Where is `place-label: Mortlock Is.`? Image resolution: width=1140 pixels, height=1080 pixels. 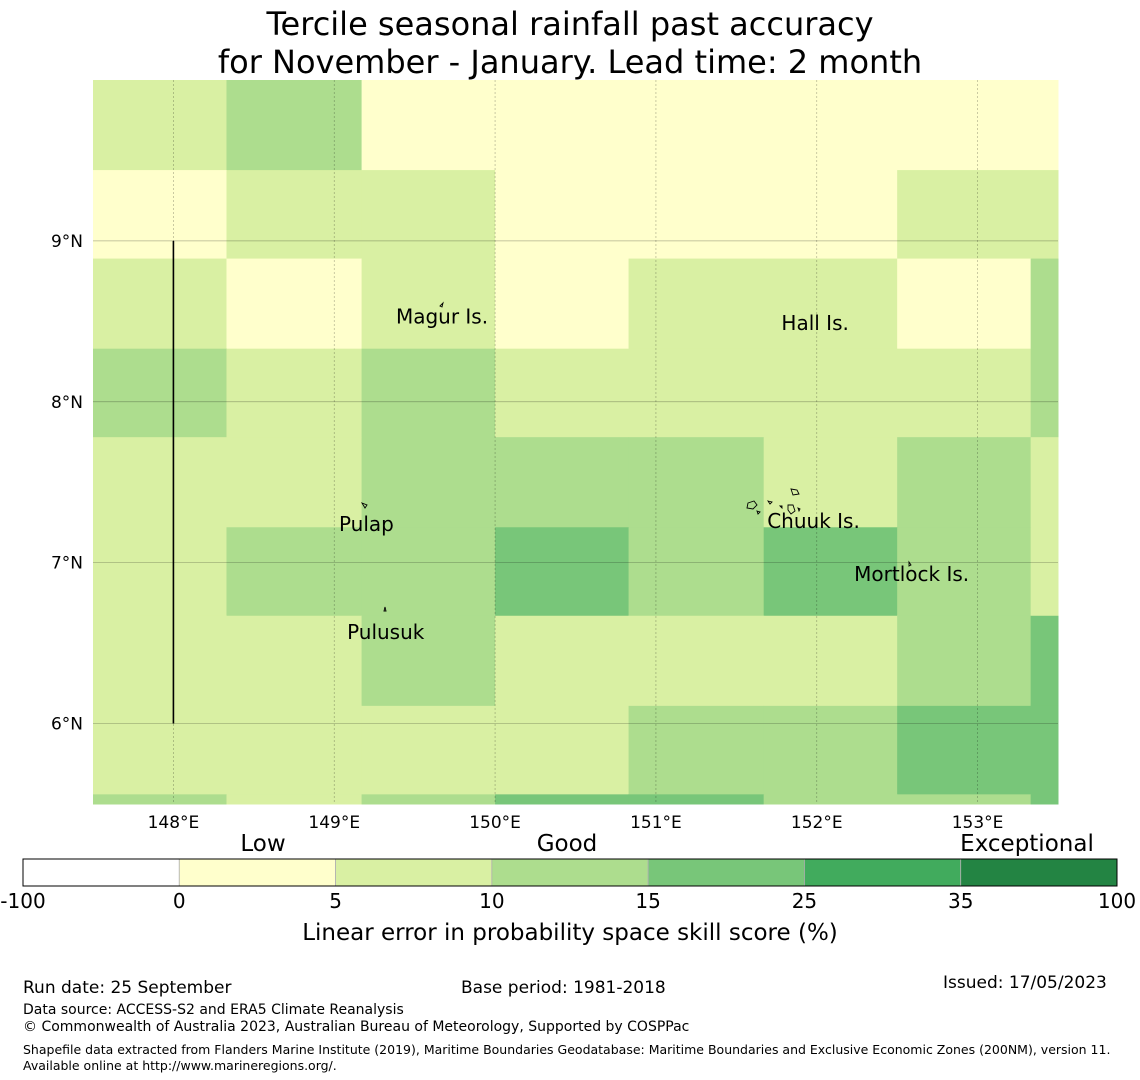
place-label: Mortlock Is. is located at coordinates (911, 574).